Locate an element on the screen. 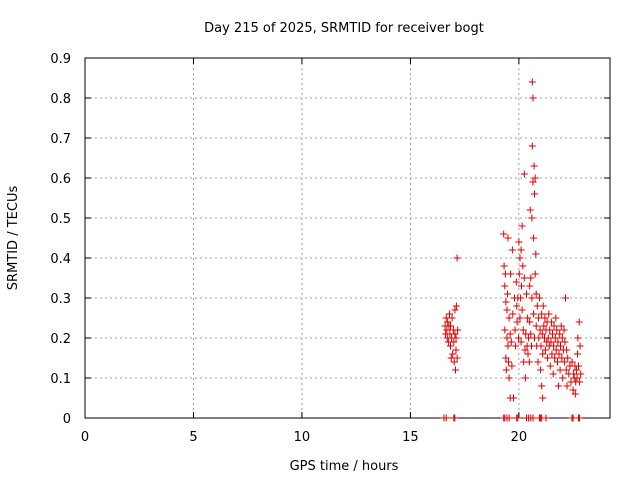 The image size is (640, 480). y-tick-label: 0.7 is located at coordinates (60, 139).